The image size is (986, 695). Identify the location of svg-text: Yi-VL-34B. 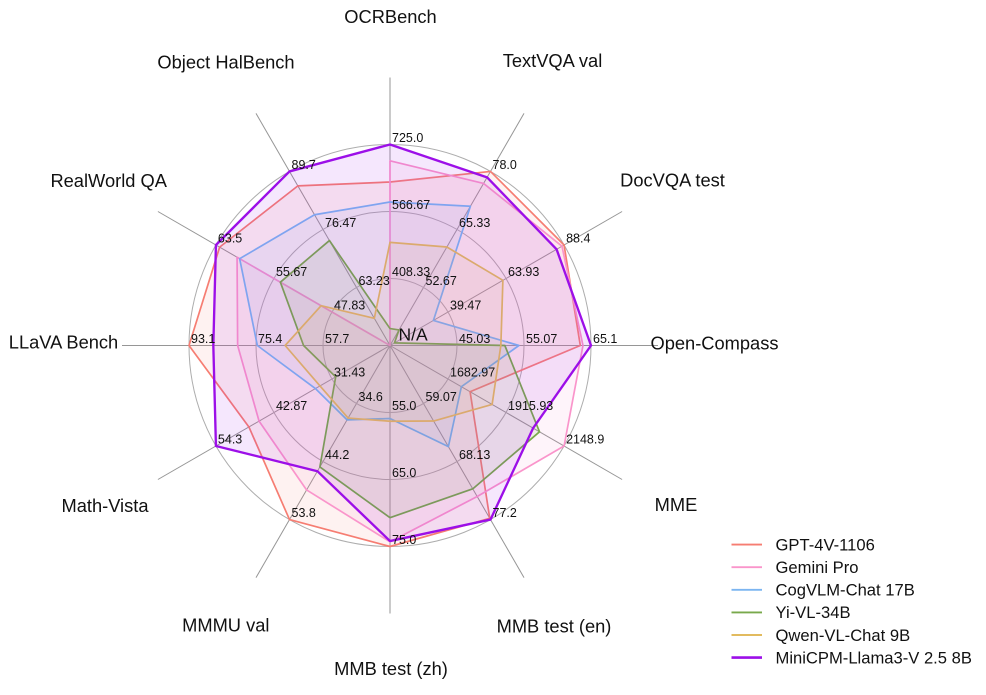
(813, 612).